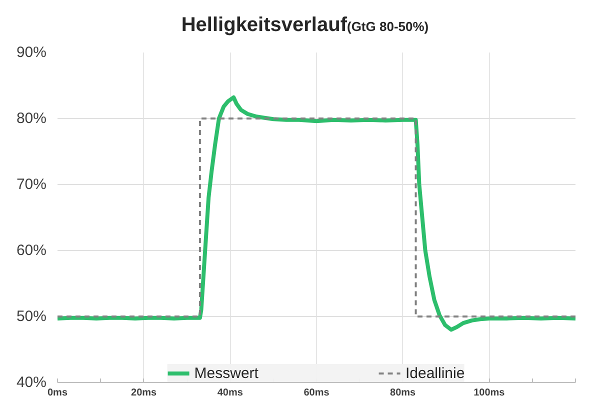 Image resolution: width=600 pixels, height=420 pixels. I want to click on legend-label: Messwert, so click(226, 373).